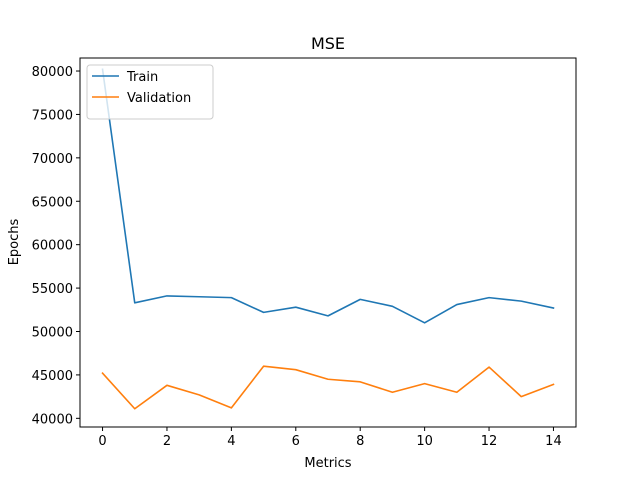 Image resolution: width=640 pixels, height=480 pixels. Describe the element at coordinates (52, 202) in the screenshot. I see `y-tick-label: 65000` at that location.